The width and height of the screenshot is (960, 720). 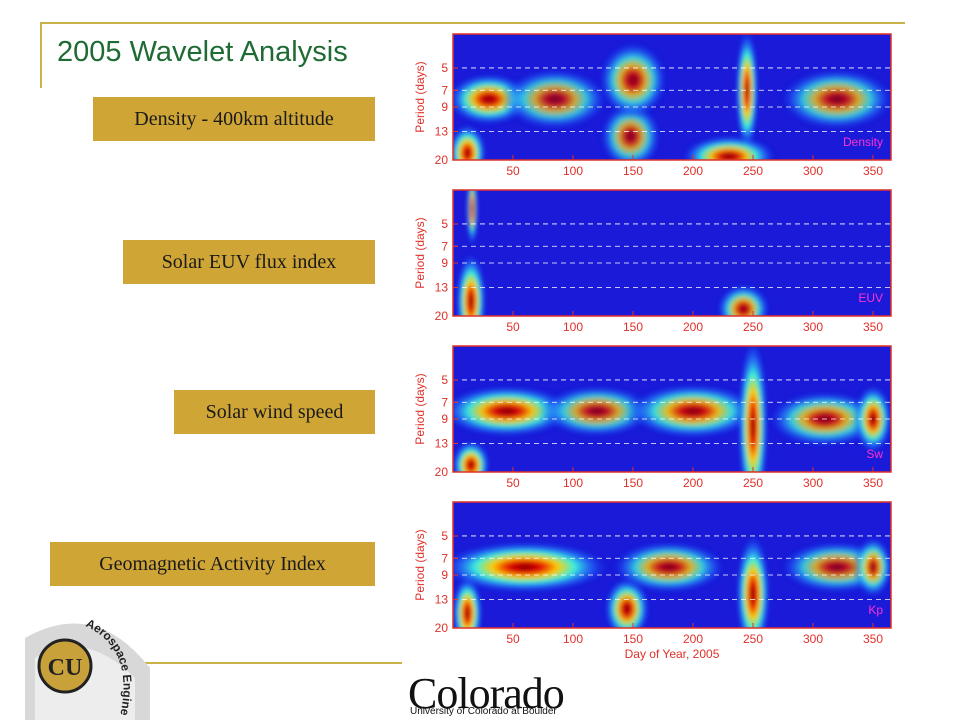 I want to click on frame-line-left, so click(x=41, y=55).